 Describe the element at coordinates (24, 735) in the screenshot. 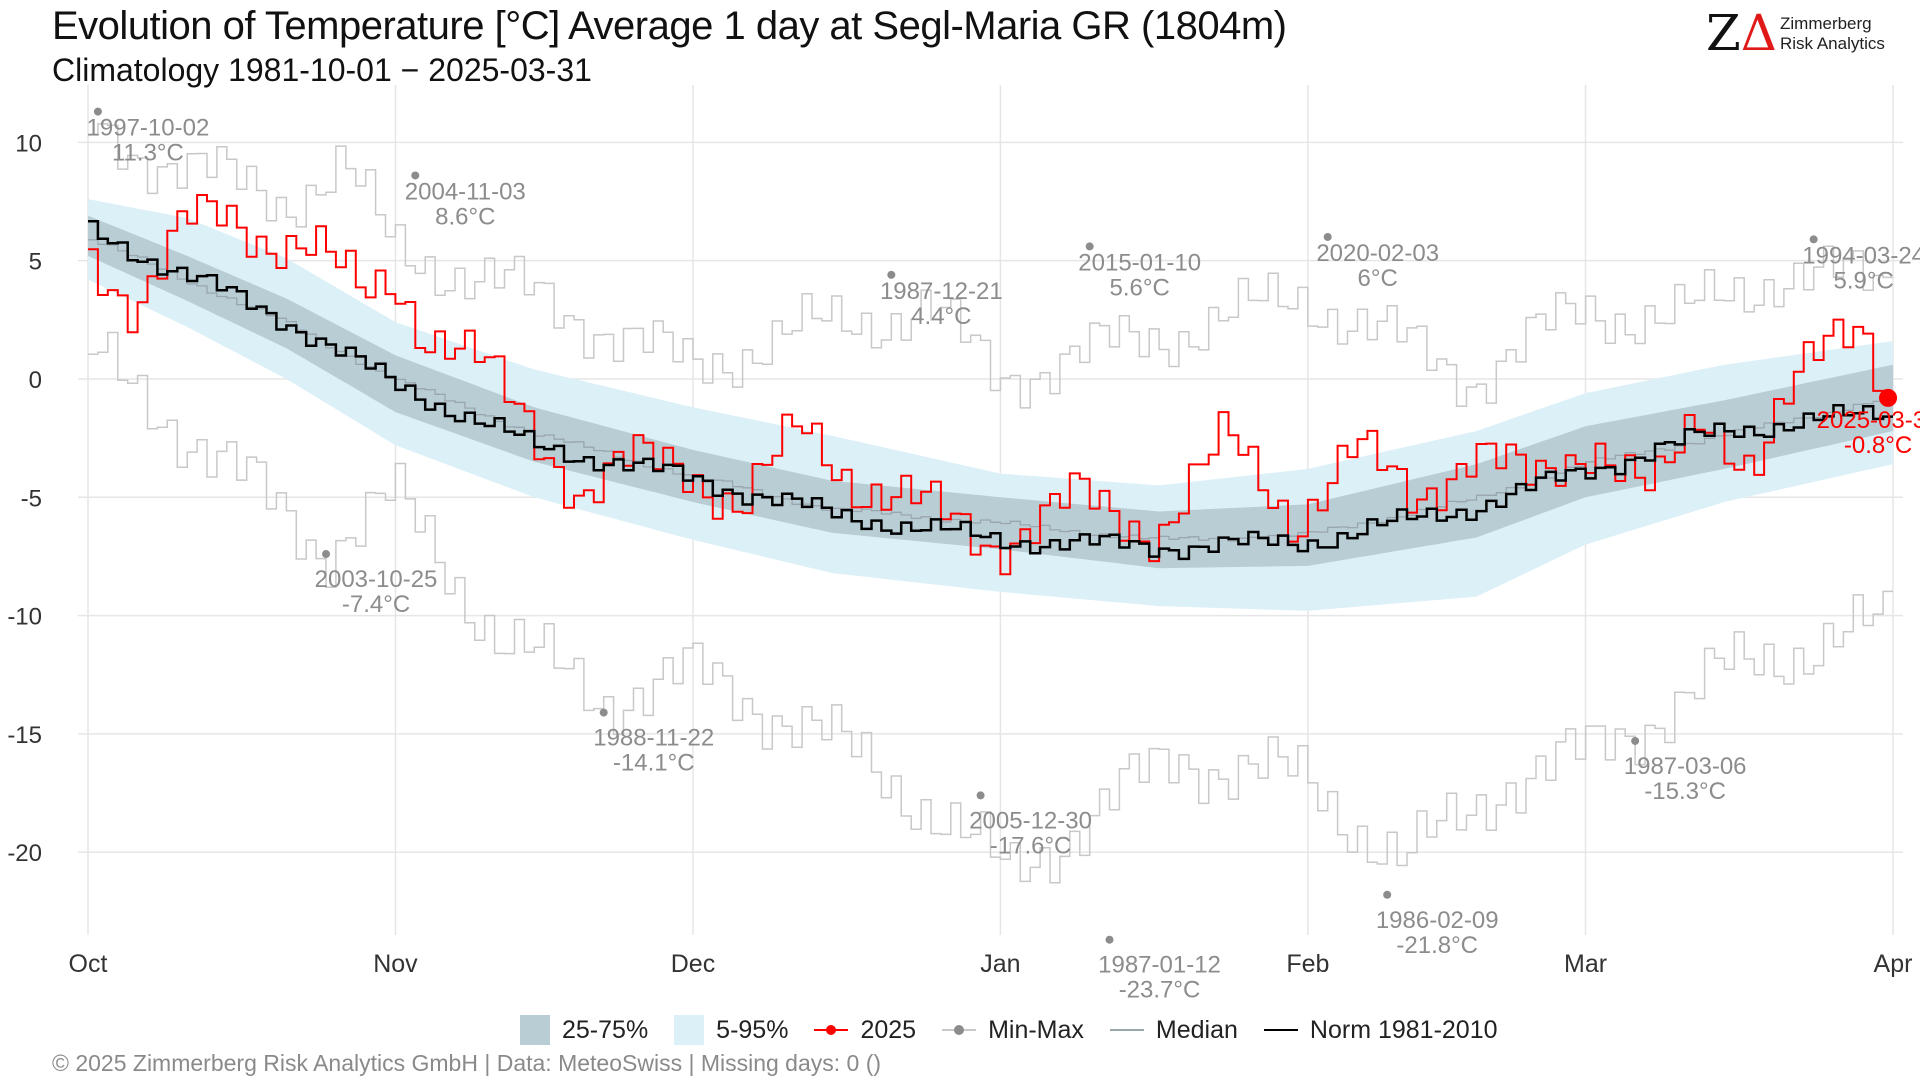

I see `y-tick-label: -15` at that location.